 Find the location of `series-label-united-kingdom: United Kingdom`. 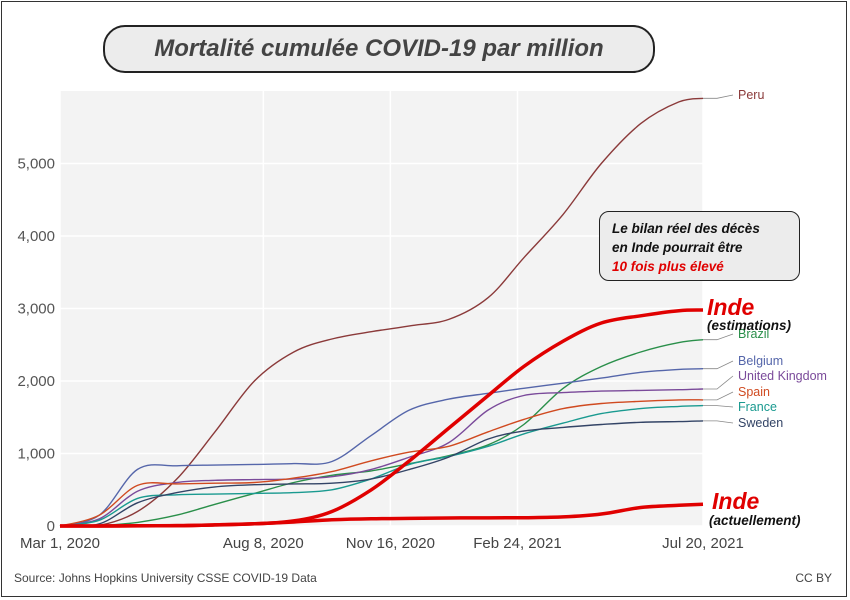

series-label-united-kingdom: United Kingdom is located at coordinates (782, 376).